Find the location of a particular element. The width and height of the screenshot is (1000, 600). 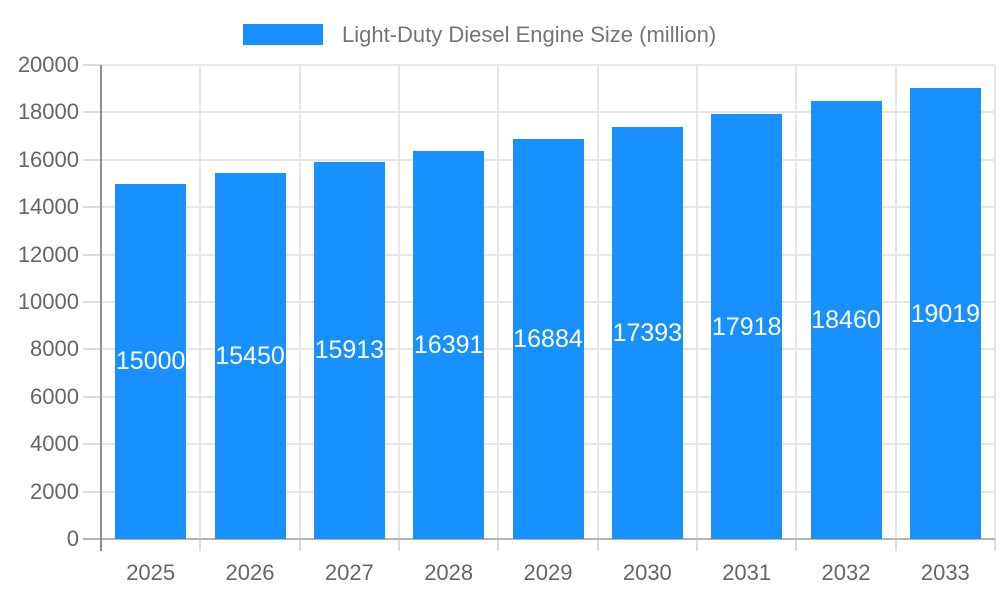

legend: Light-Duty Diesel Engine Size (million) is located at coordinates (500, 28).